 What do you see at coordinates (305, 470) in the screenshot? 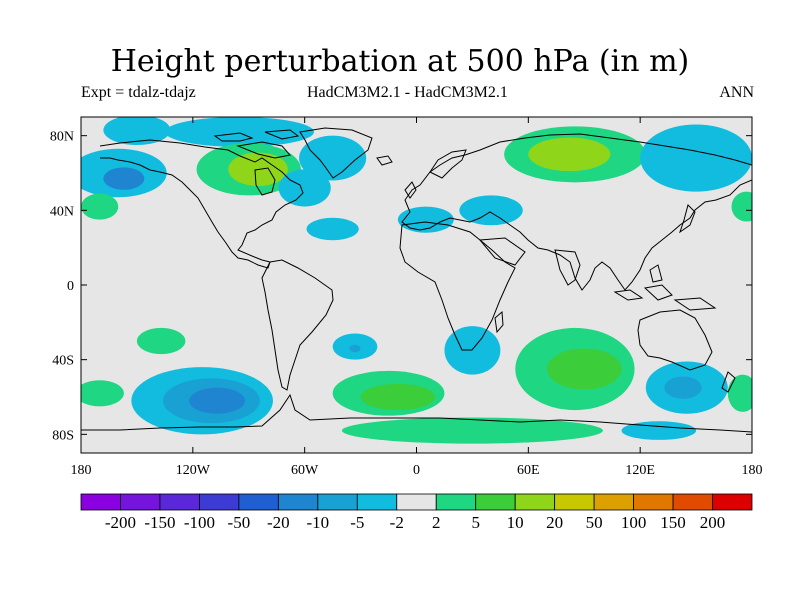
I see `x-tick-label: 60W` at bounding box center [305, 470].